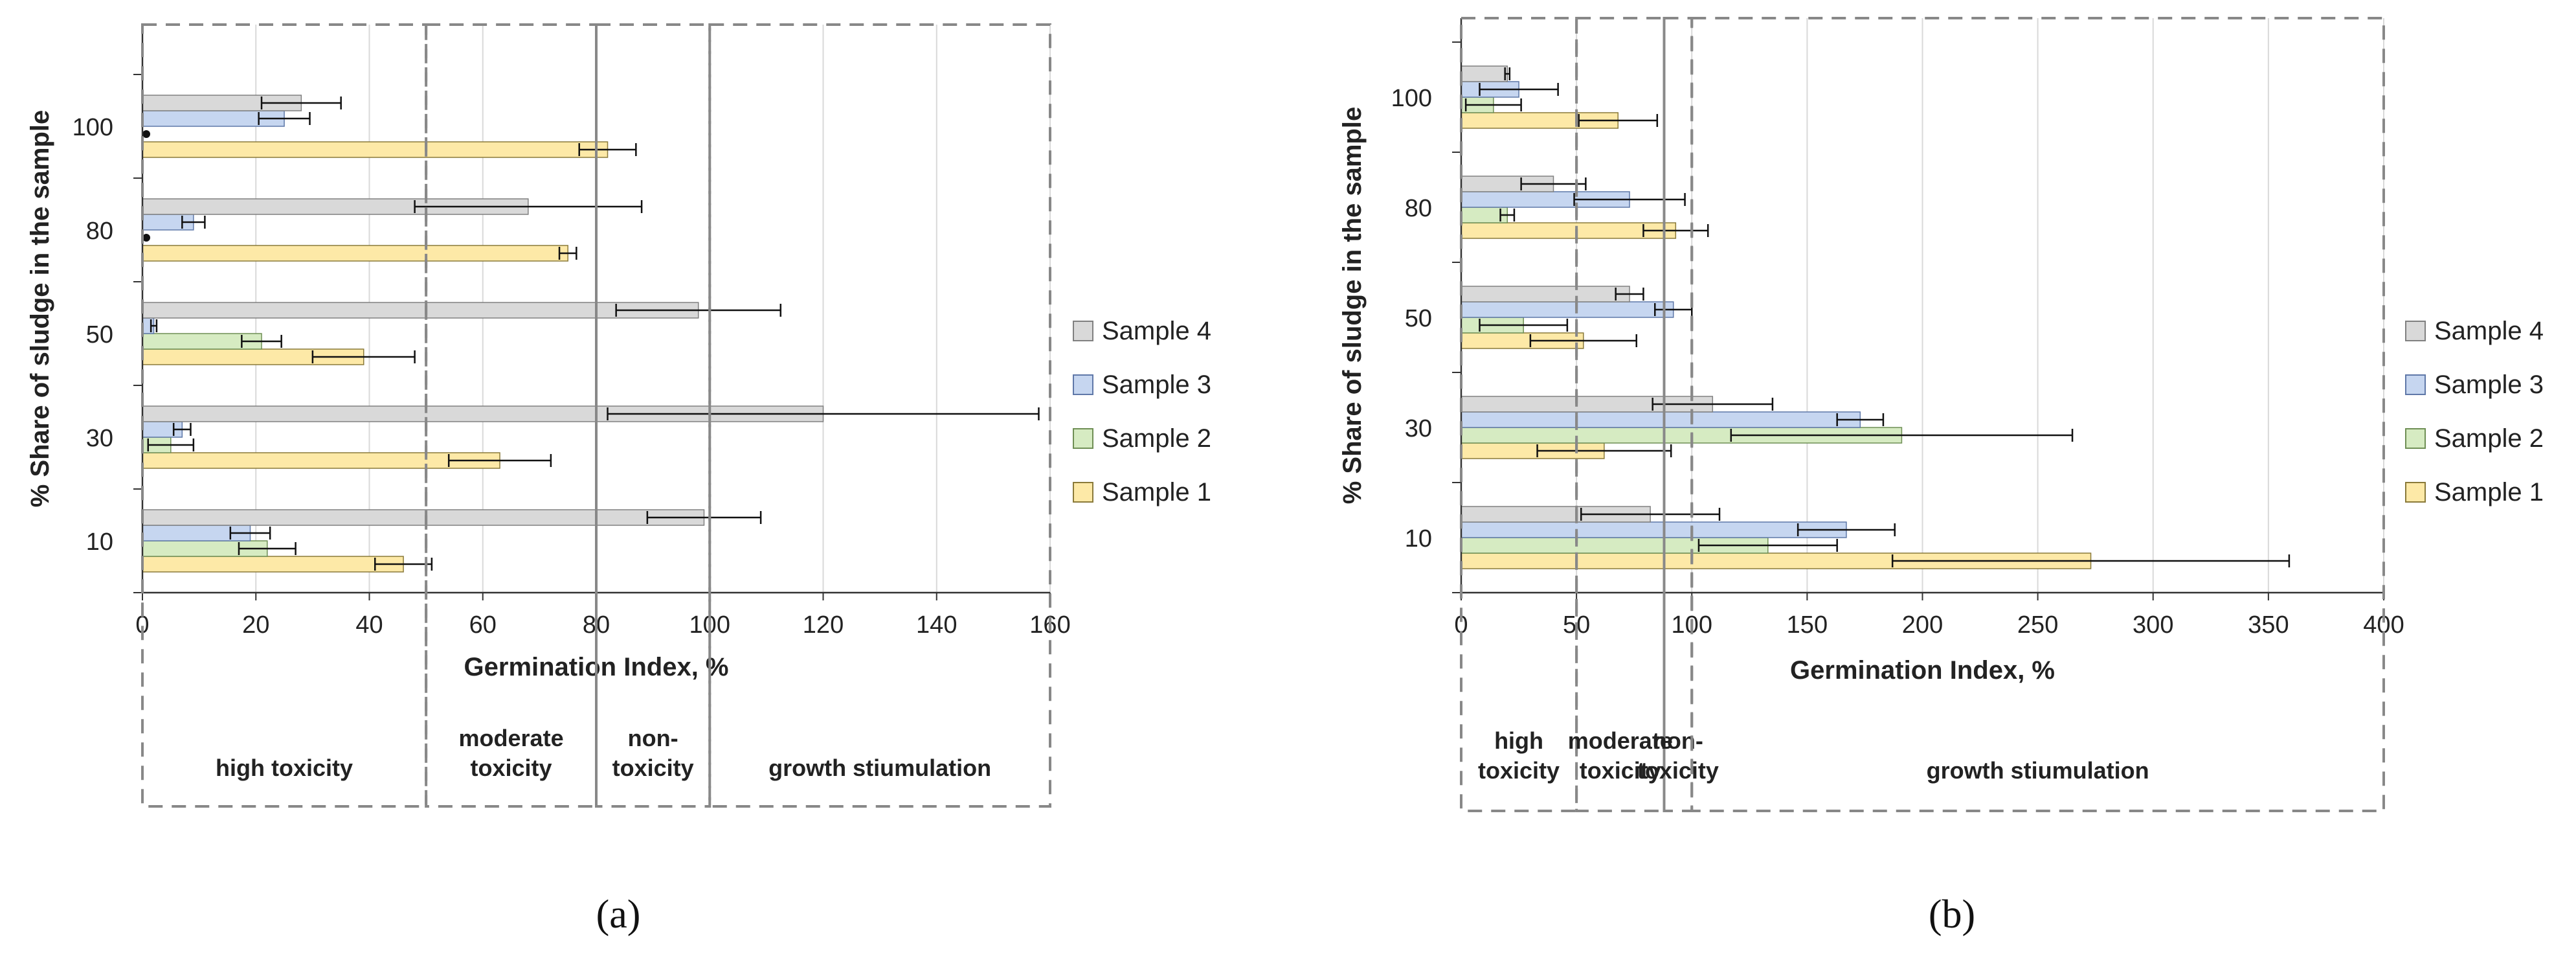 Image resolution: width=2576 pixels, height=956 pixels. Describe the element at coordinates (823, 625) in the screenshot. I see `a-x-tick-label: 120` at that location.